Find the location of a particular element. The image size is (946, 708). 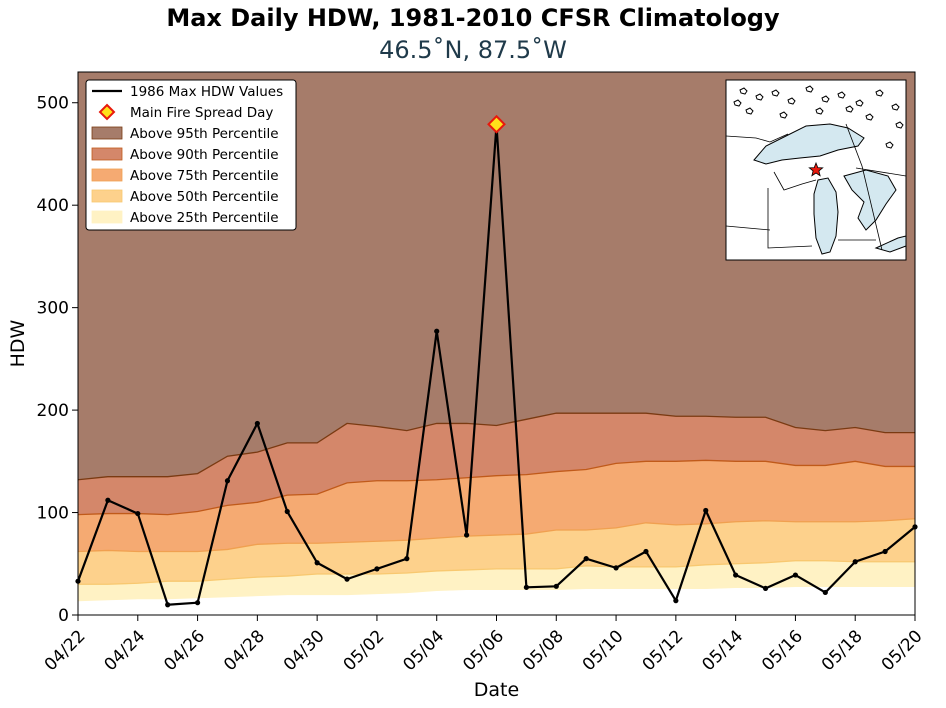

legend-box is located at coordinates (191, 155).